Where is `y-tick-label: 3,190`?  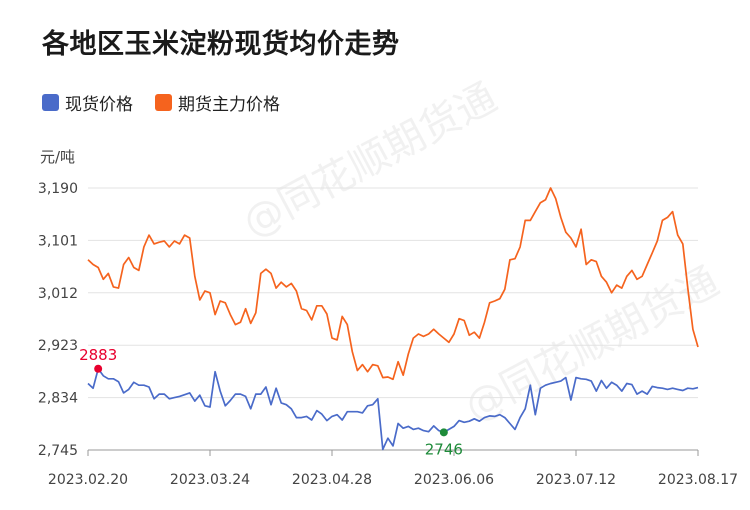
y-tick-label: 3,190 is located at coordinates (58, 189).